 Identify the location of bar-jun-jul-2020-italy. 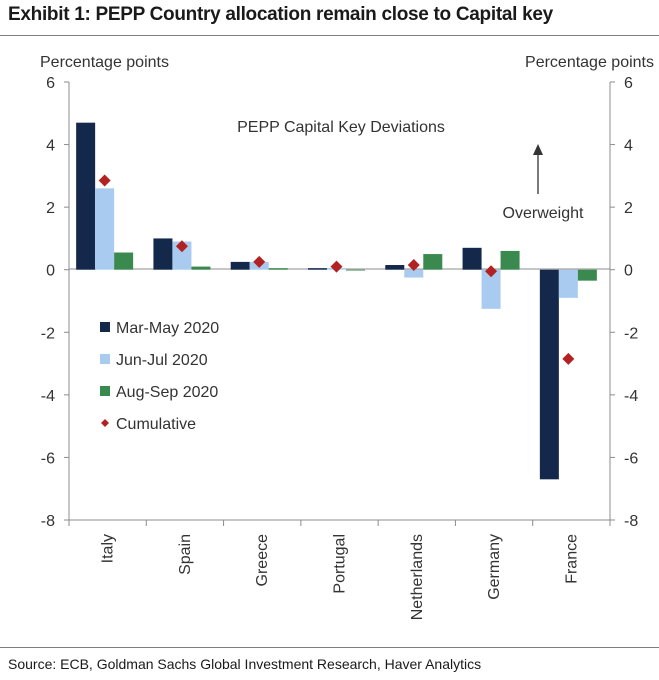
(105, 229).